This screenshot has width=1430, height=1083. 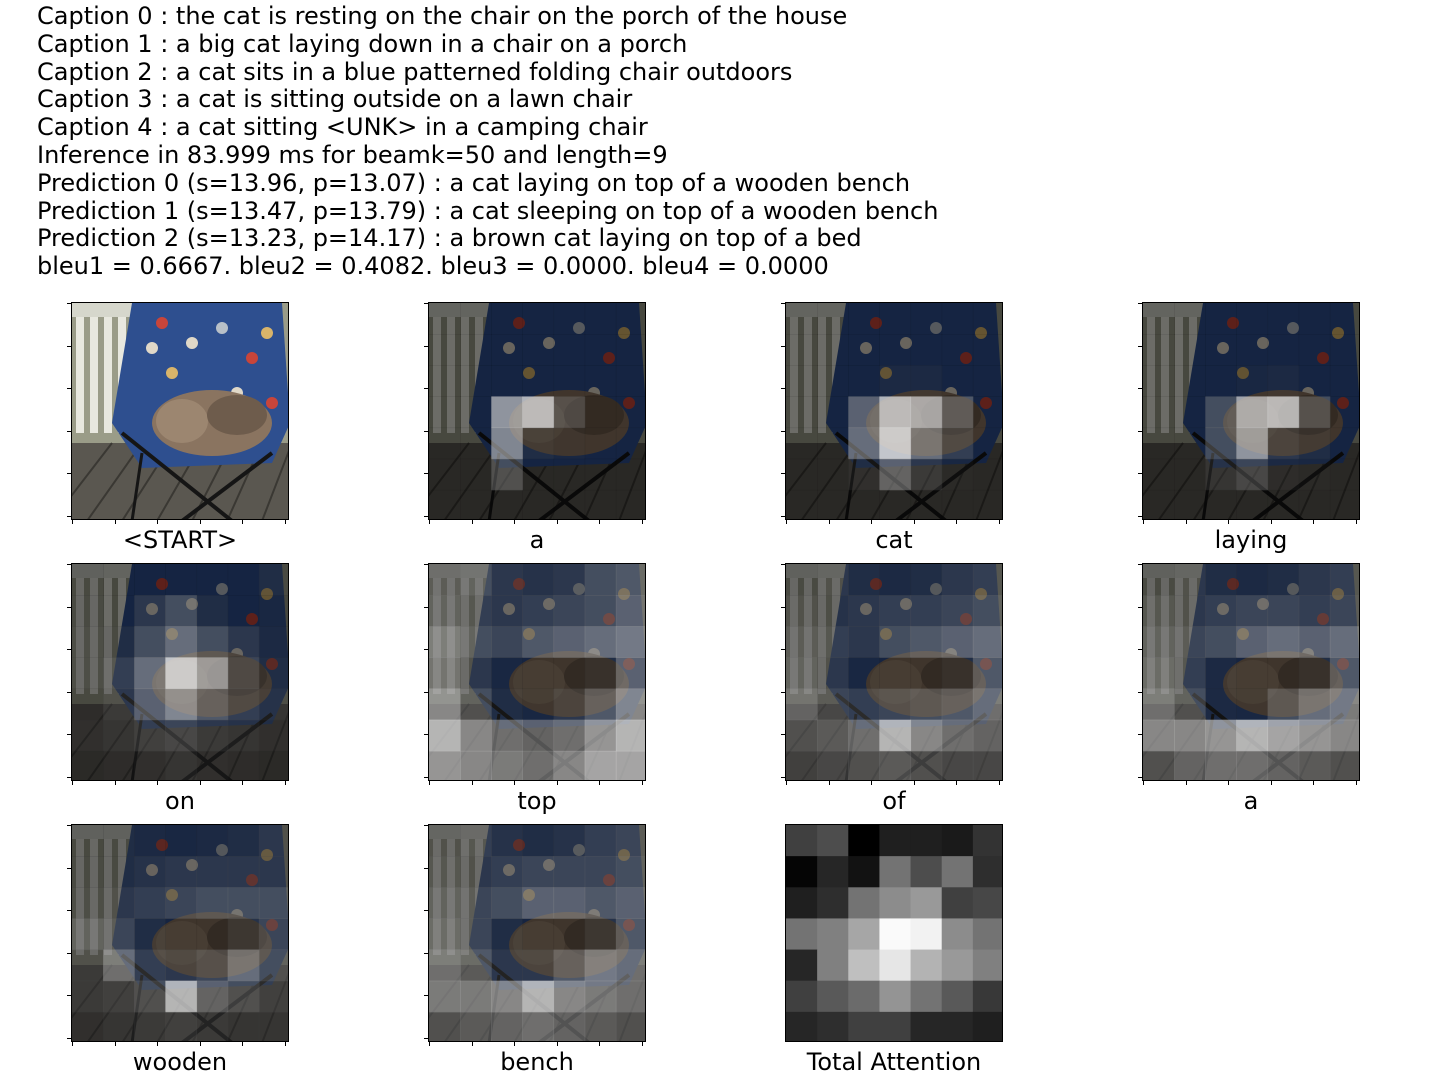 I want to click on panel-word-label: of, so click(x=894, y=801).